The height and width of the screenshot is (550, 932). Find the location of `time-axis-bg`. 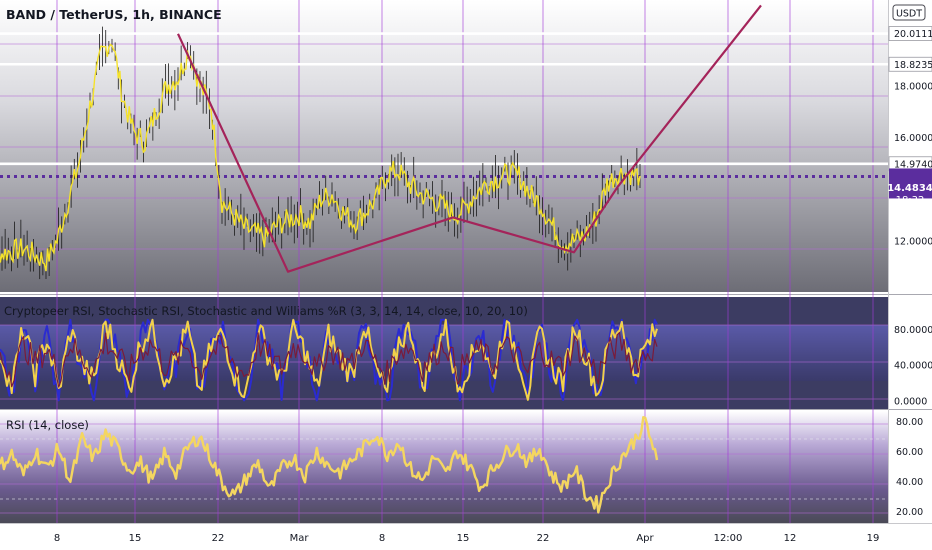

time-axis-bg is located at coordinates (466, 536).